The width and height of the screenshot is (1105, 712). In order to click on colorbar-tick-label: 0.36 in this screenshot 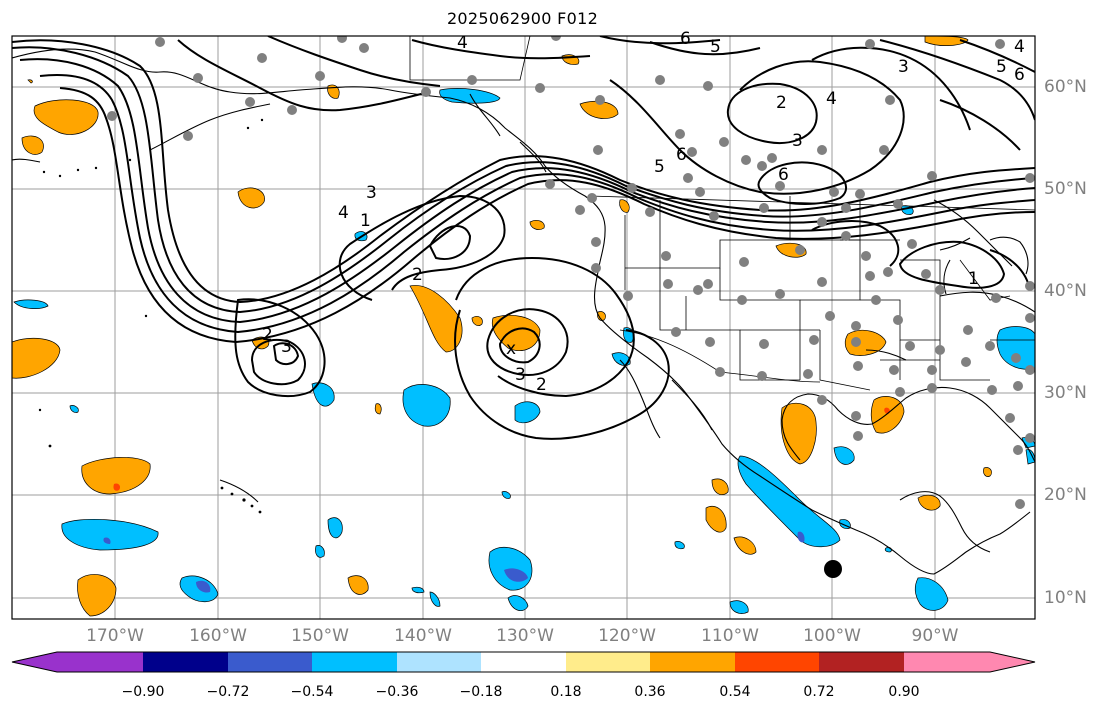, I will do `click(650, 692)`.